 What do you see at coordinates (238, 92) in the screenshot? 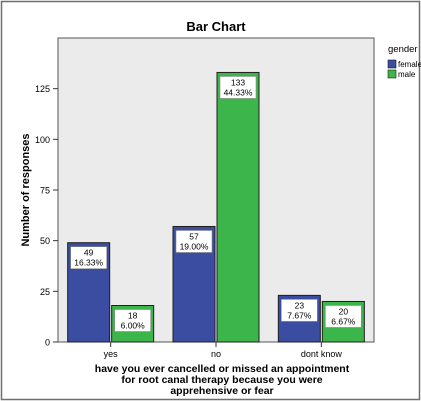
I see `data-label-percent: 44.33%` at bounding box center [238, 92].